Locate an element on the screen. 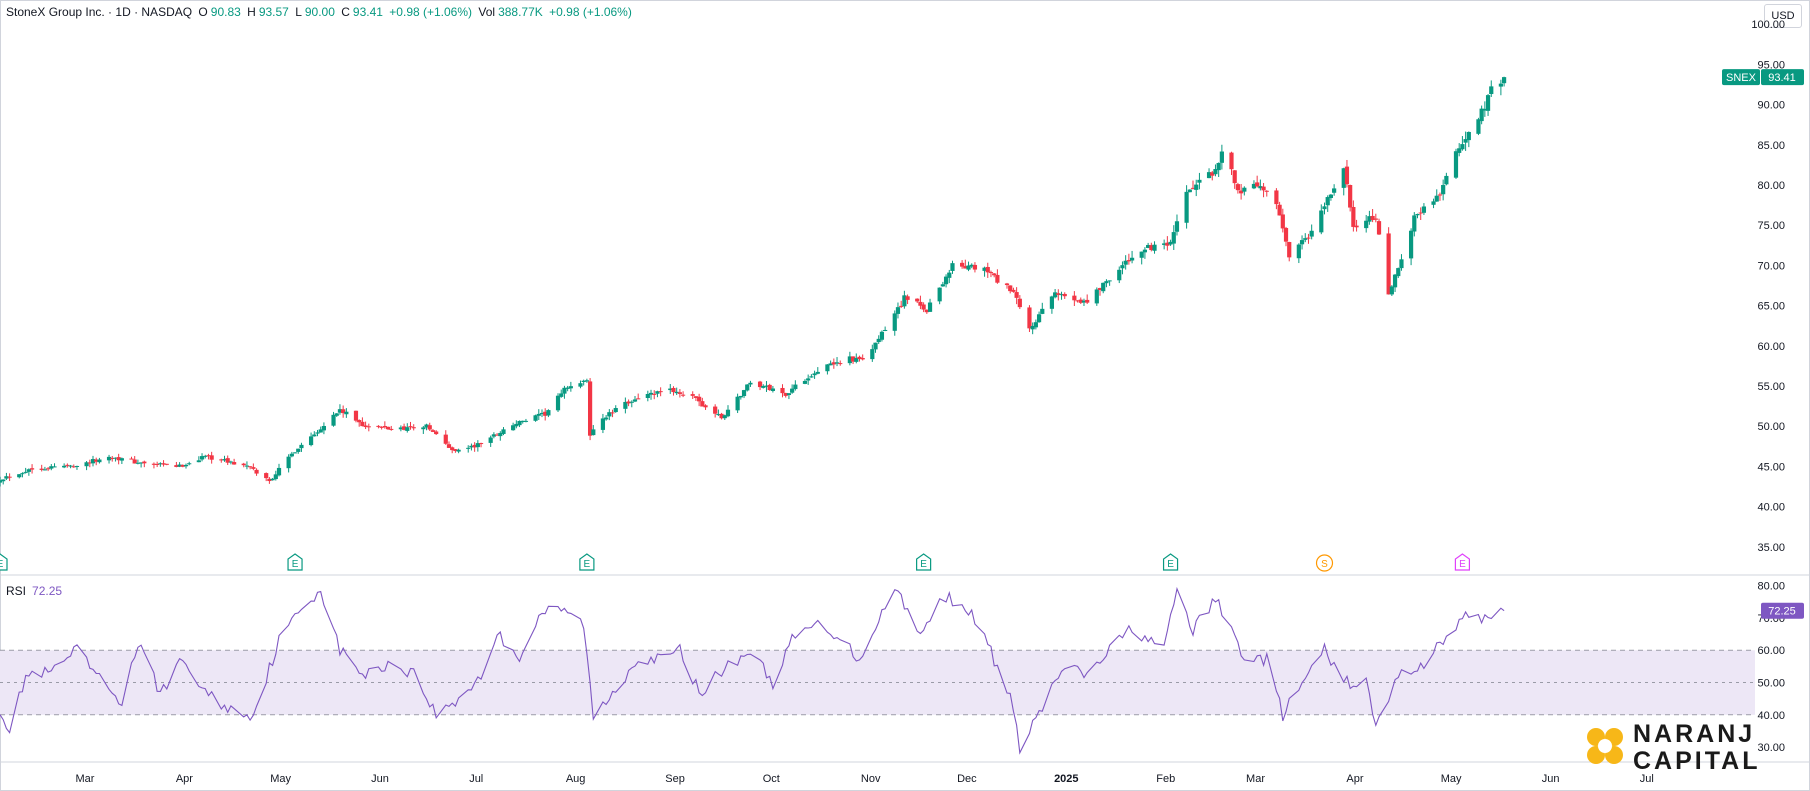  currency-button: USD is located at coordinates (1783, 16).